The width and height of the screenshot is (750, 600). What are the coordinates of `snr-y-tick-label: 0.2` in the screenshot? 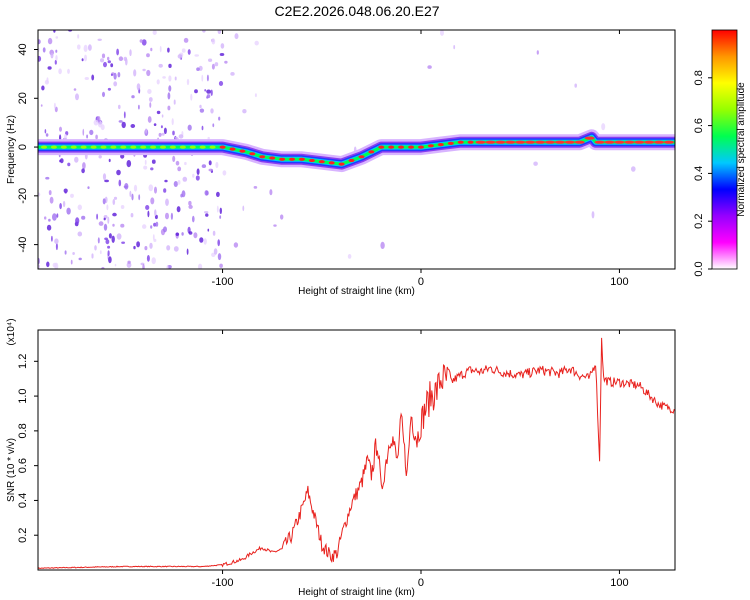 It's located at (23, 535).